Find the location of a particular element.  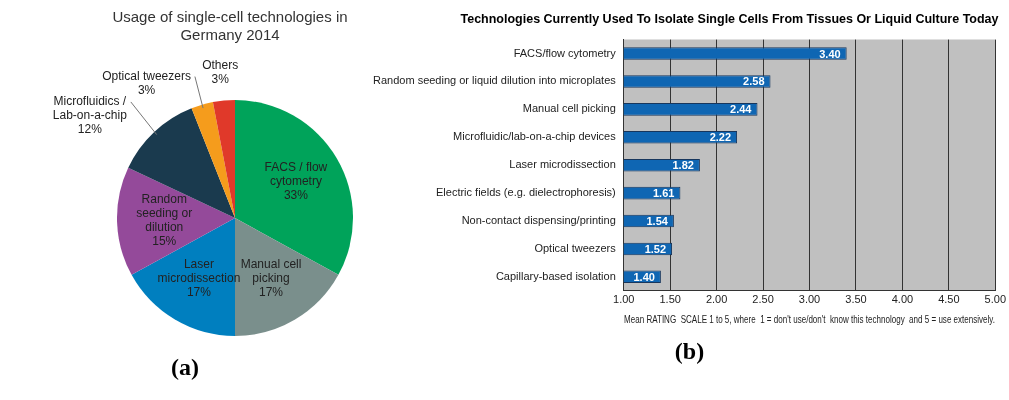

x-tick-label: 2.00 is located at coordinates (716, 299).